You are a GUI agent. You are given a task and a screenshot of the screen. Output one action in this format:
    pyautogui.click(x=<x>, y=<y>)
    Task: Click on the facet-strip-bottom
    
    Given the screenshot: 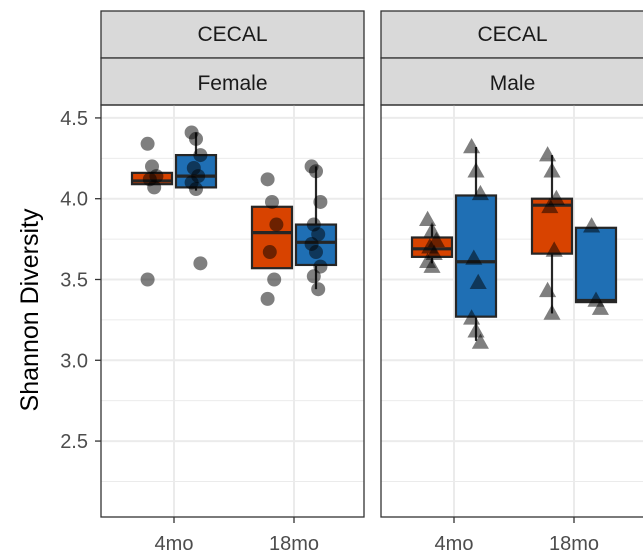 What is the action you would take?
    pyautogui.click(x=511, y=81)
    